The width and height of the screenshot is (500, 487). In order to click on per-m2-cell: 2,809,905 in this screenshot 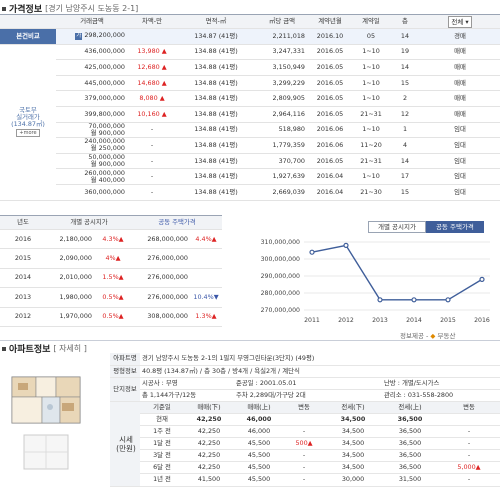, I will do `click(282, 98)`.